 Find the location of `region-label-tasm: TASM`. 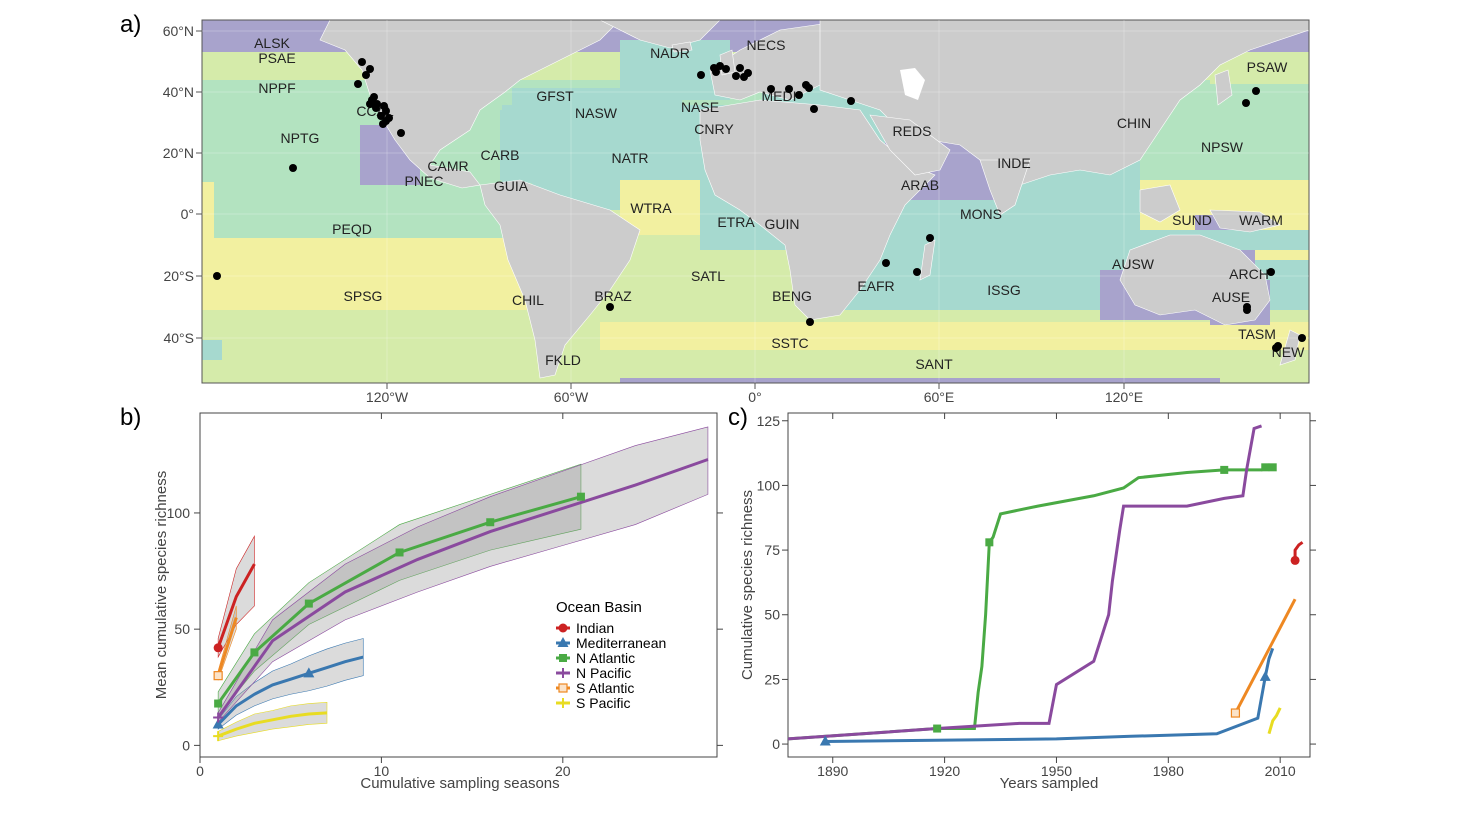

region-label-tasm: TASM is located at coordinates (1257, 334).